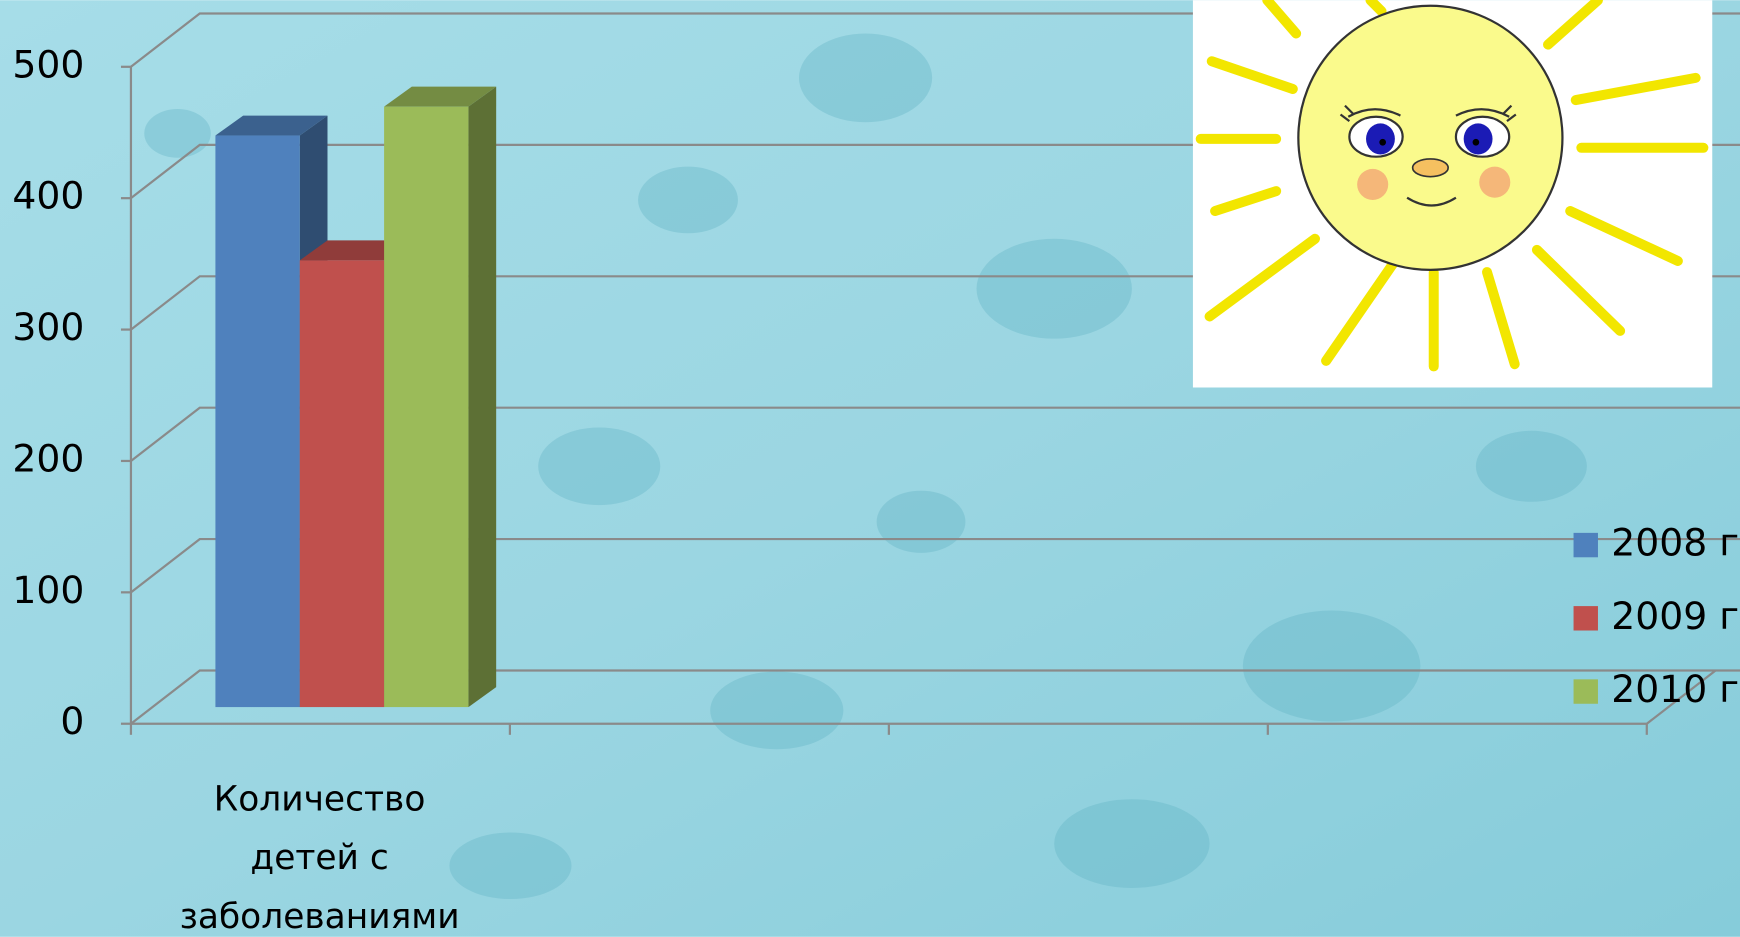  I want to click on bar-side, so click(482, 397).